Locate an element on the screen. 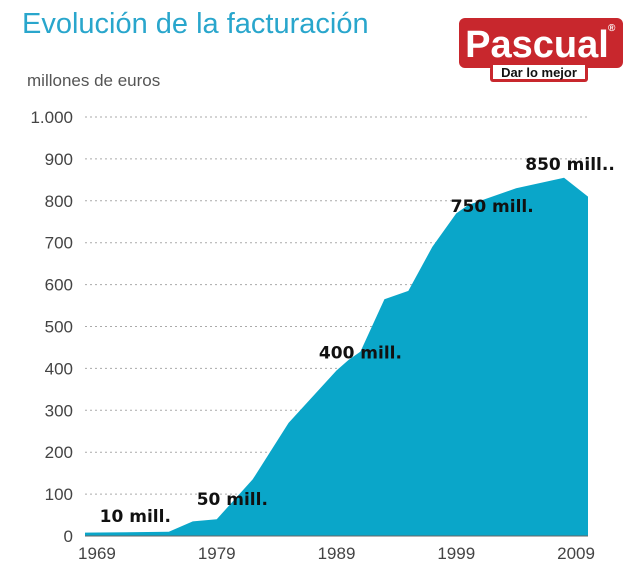  brand-logo: Pascual ® Dar lo mejor is located at coordinates (541, 50).